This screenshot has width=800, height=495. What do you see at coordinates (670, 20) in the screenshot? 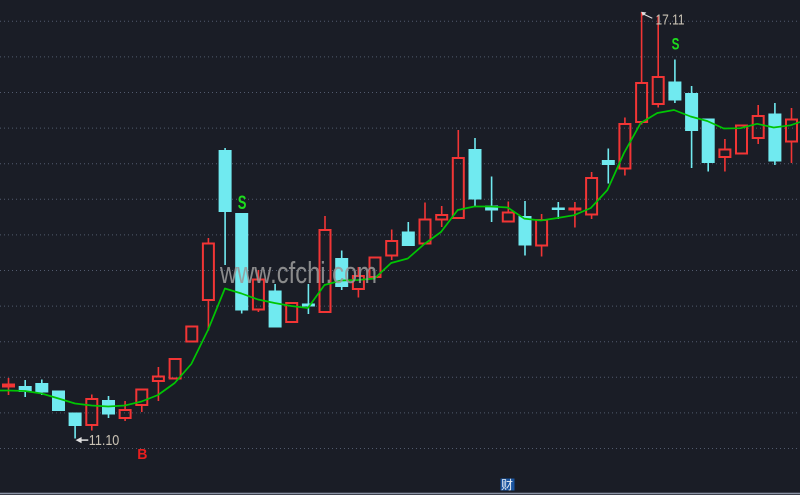
I see `svg-text: 17.11` at bounding box center [670, 20].